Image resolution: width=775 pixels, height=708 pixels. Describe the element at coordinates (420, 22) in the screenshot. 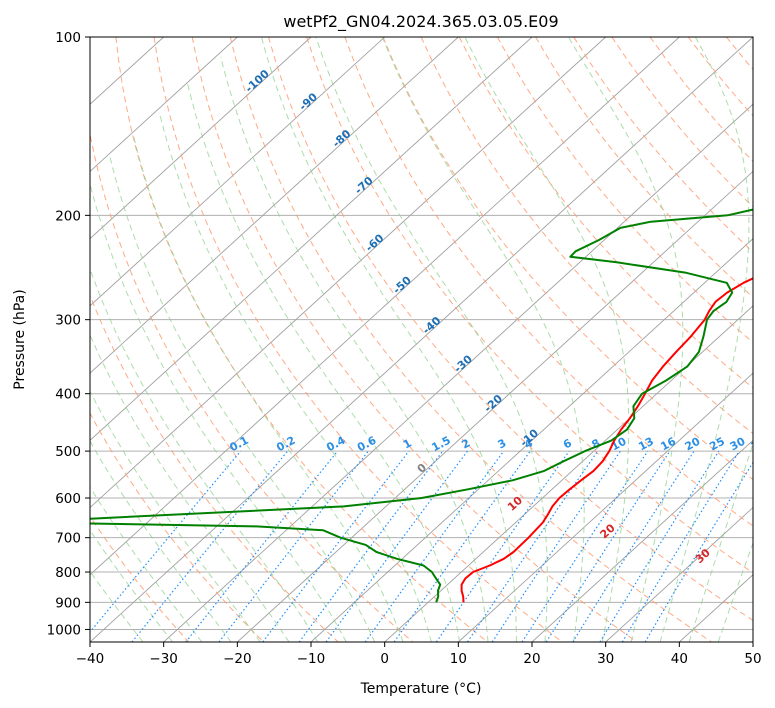

I see `chart-title: wetPf2_GN04.2024.365.03.05.E09` at that location.